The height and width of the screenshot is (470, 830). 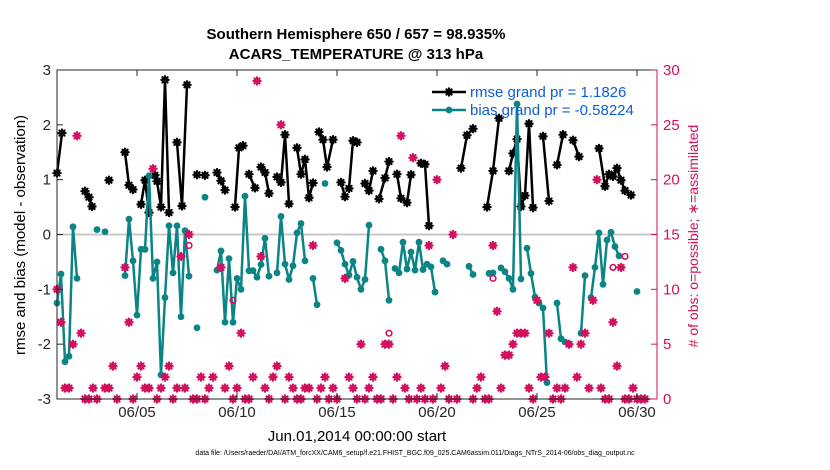 What do you see at coordinates (667, 344) in the screenshot?
I see `y-tick-label-right: 5` at bounding box center [667, 344].